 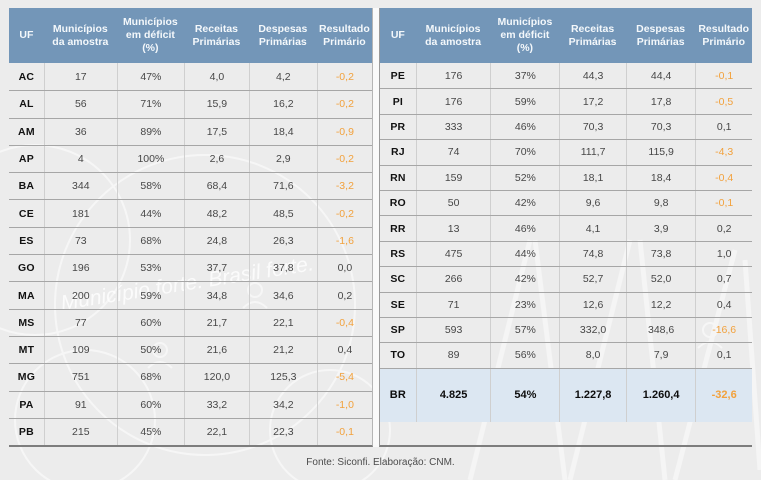 I want to click on uf-cell: PE, so click(x=398, y=75).